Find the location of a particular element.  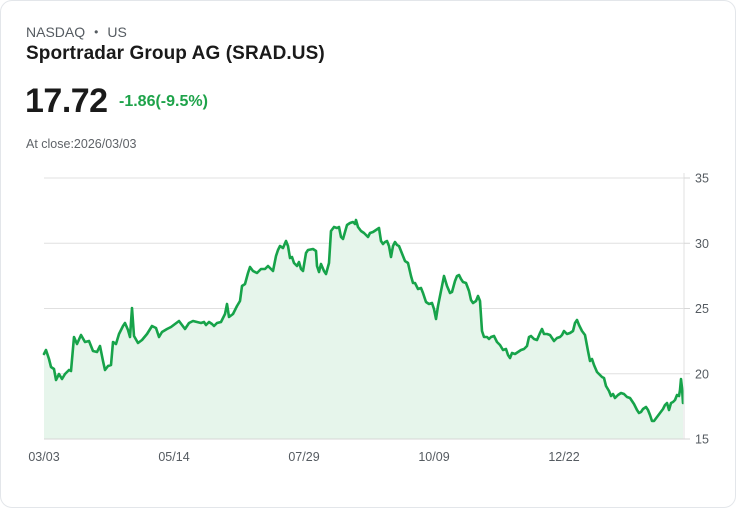

close-timestamp: At close:2026/03/03 is located at coordinates (81, 144).